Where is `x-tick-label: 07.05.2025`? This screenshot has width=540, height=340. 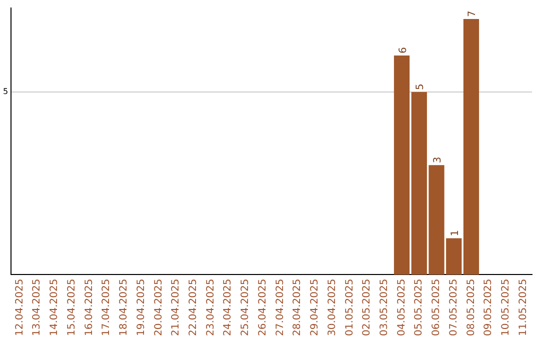
x-tick-label: 07.05.2025 is located at coordinates (454, 307).